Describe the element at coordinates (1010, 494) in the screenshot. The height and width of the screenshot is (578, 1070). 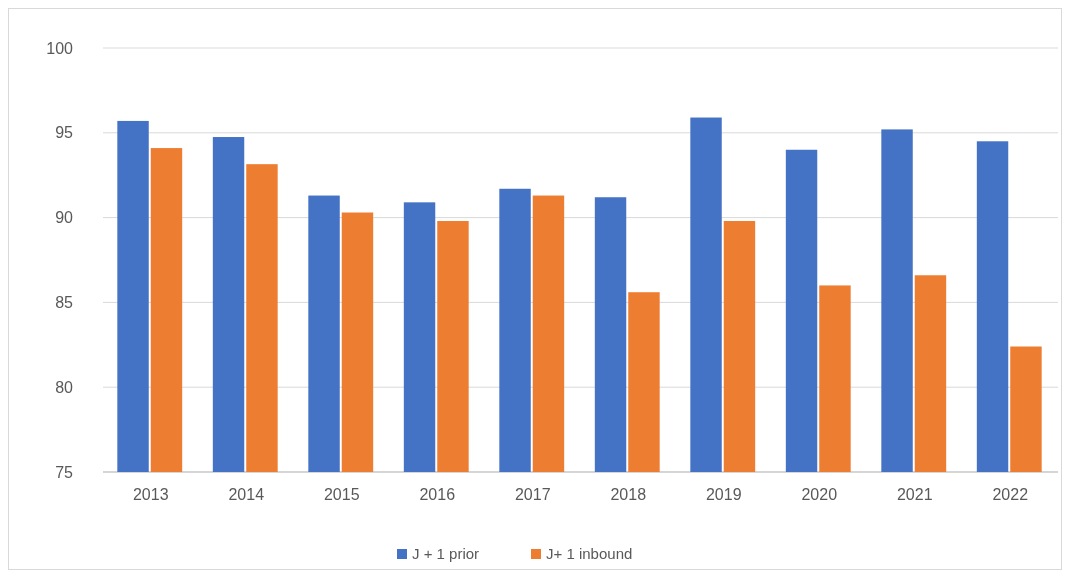
I see `x-tick-label: 2022` at that location.